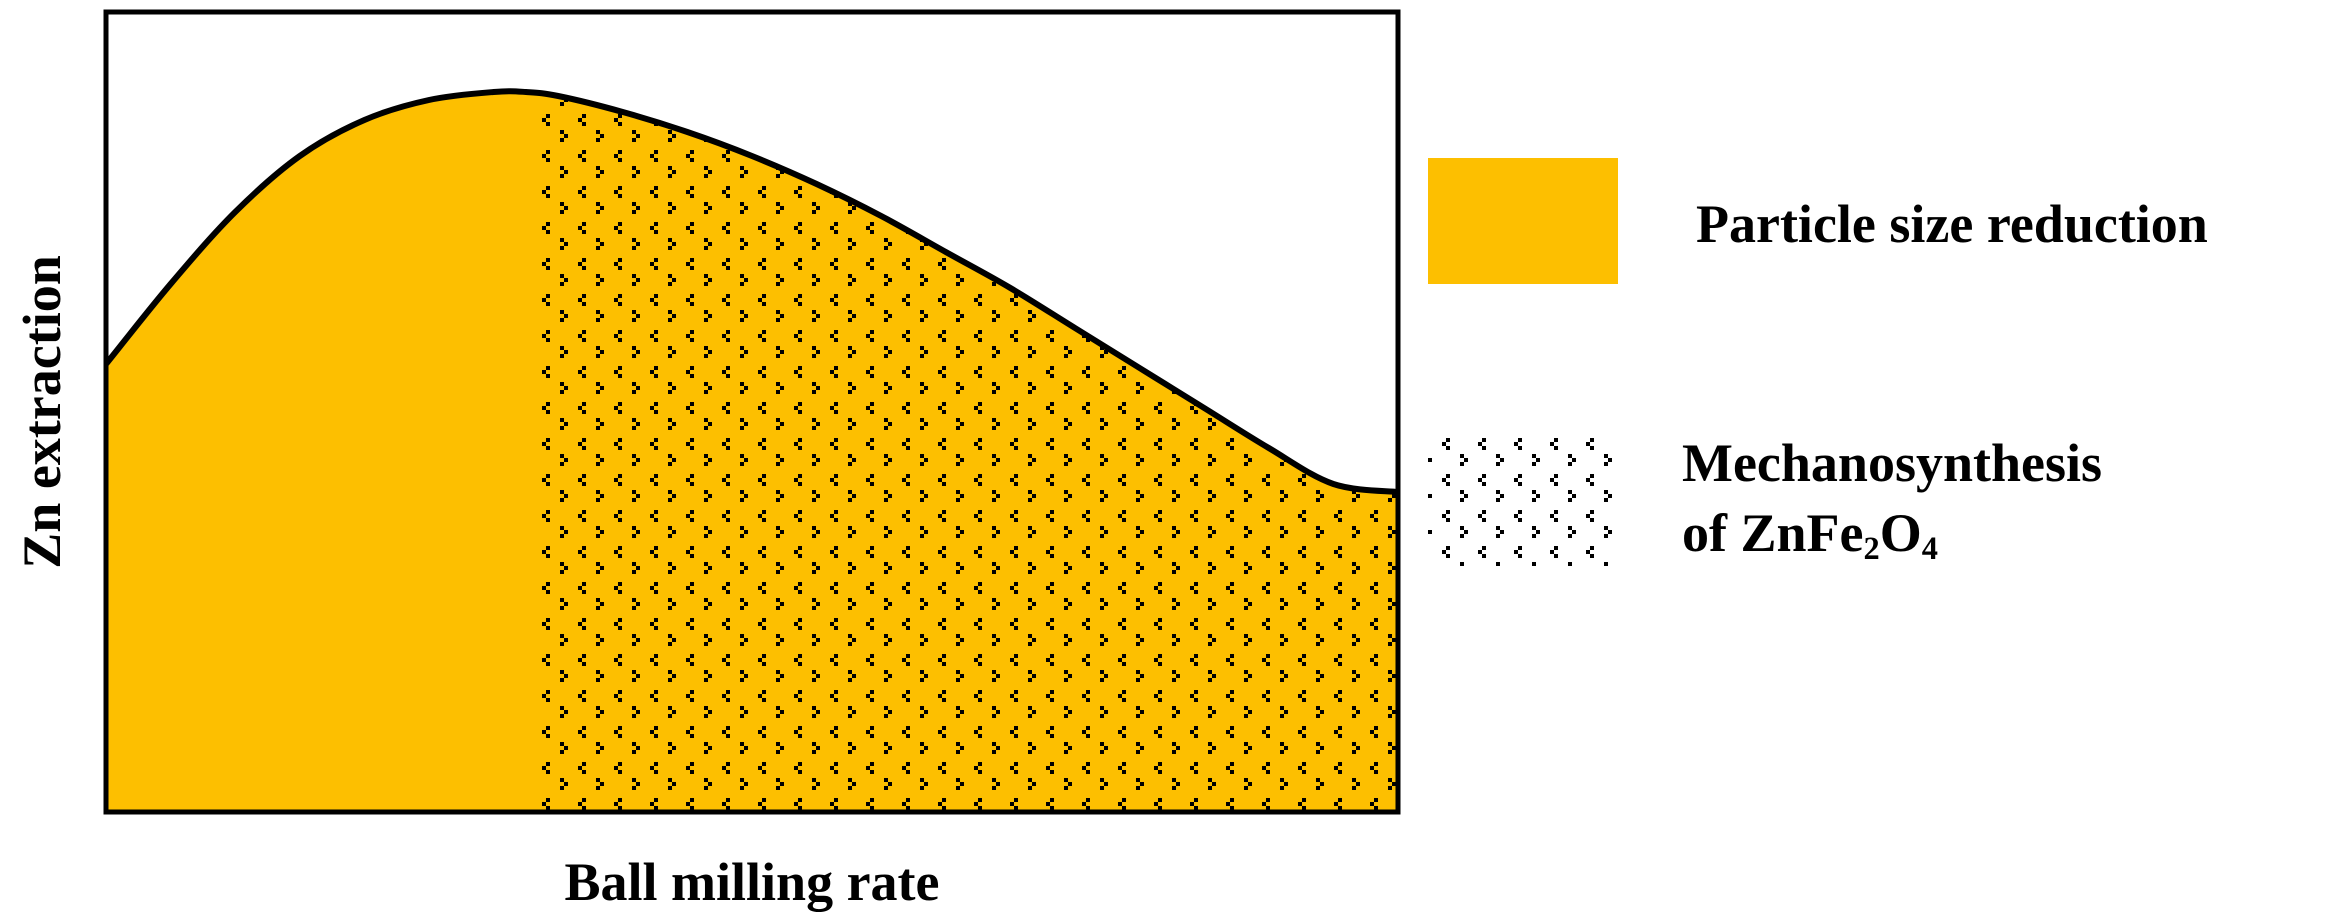 The image size is (2335, 924). What do you see at coordinates (752, 882) in the screenshot?
I see `x-axis-label: Ball milling rate` at bounding box center [752, 882].